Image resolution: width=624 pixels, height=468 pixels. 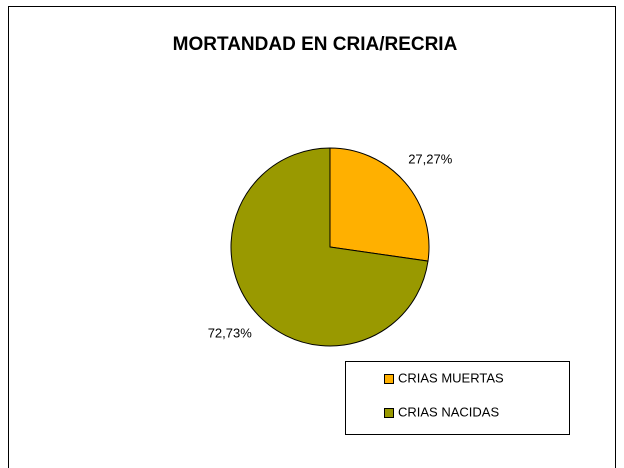 I want to click on legend-label: CRIAS MUERTAS, so click(x=451, y=377).